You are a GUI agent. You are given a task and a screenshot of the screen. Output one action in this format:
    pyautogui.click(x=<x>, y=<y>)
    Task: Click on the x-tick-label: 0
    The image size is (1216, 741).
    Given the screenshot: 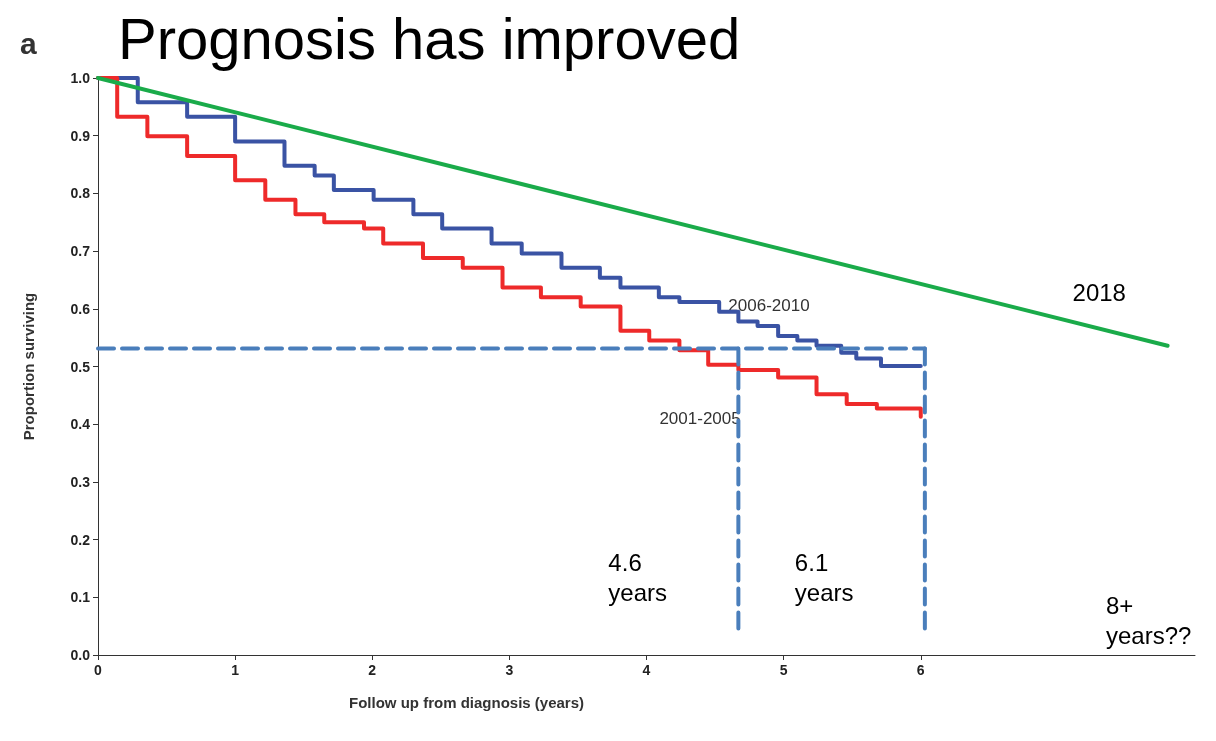 What is the action you would take?
    pyautogui.click(x=98, y=670)
    